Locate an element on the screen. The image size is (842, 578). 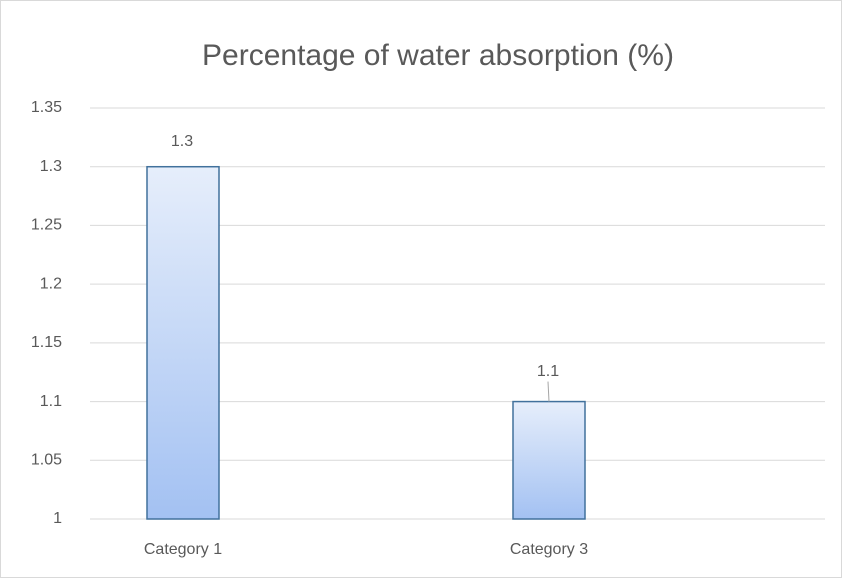
y-tick-label: 1.15 is located at coordinates (46, 342).